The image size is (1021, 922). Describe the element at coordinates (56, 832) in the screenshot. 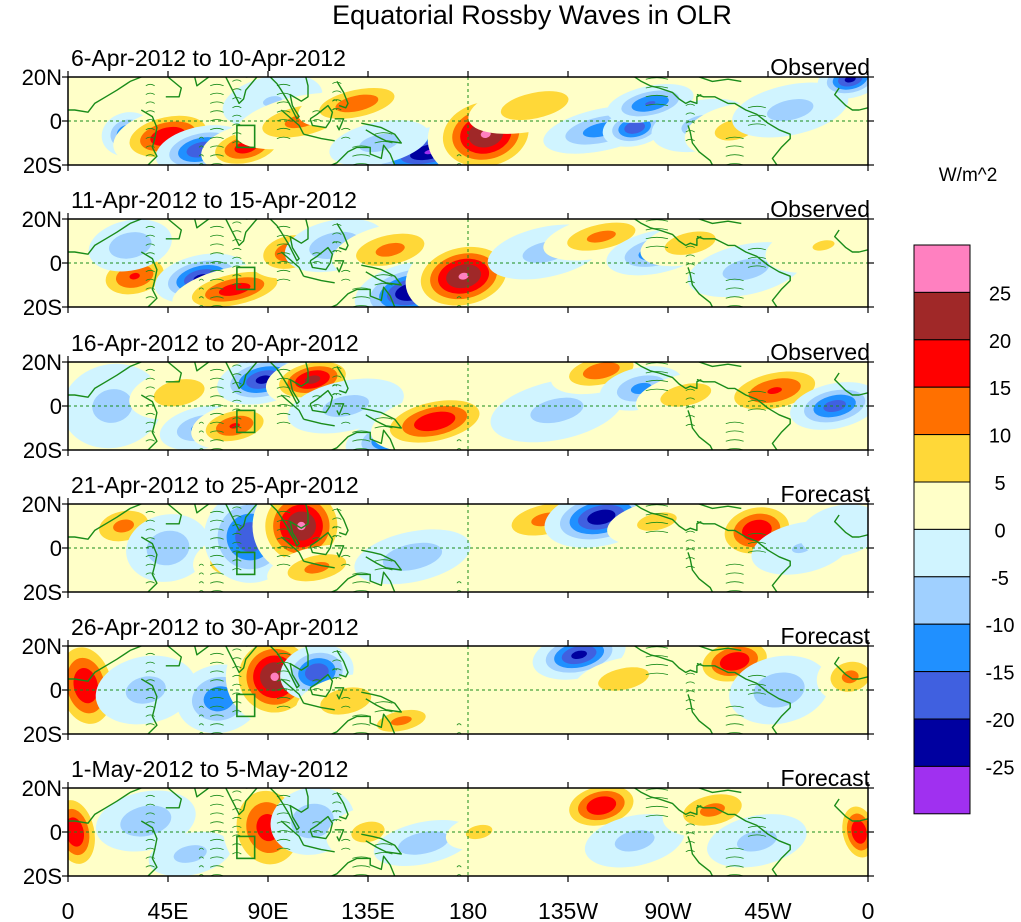

I see `y-tick-label: 0` at that location.